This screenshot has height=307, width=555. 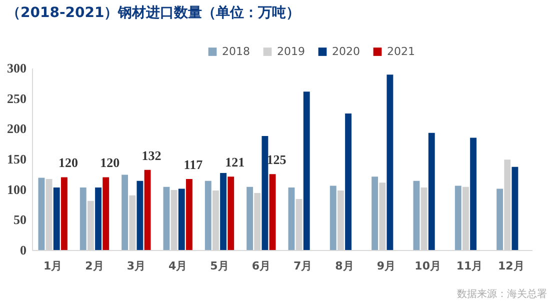 I want to click on x-tick-label: 1月, so click(x=53, y=266).